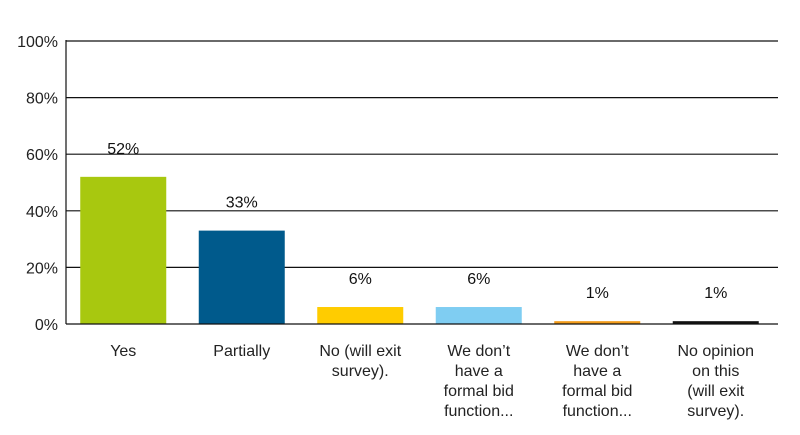 This screenshot has height=435, width=800. I want to click on x-category-label-line: on this, so click(715, 371).